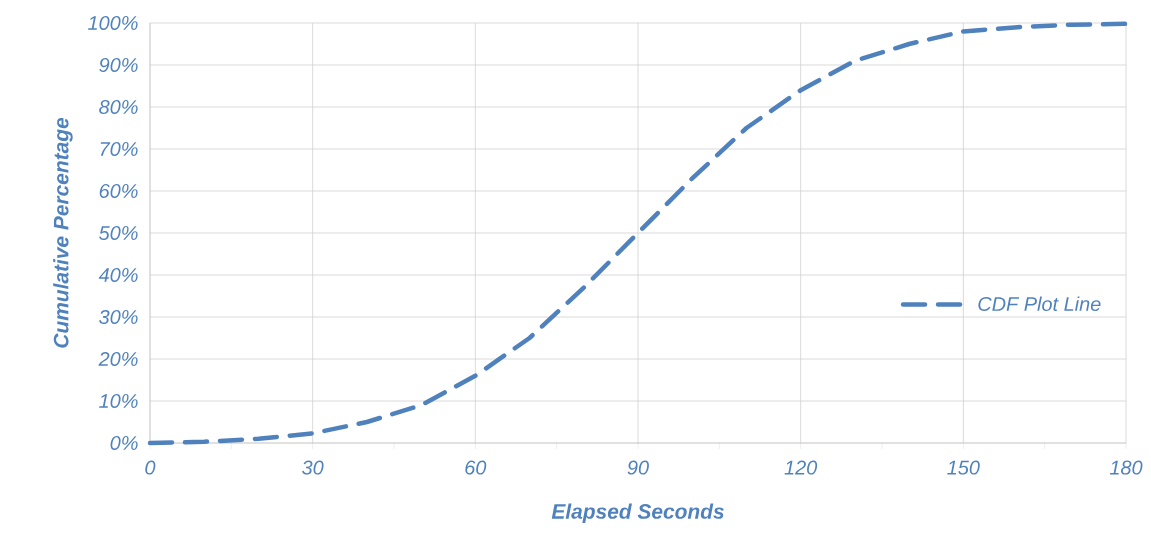 Image resolution: width=1151 pixels, height=554 pixels. Describe the element at coordinates (963, 467) in the screenshot. I see `x-tick-label: 150` at that location.